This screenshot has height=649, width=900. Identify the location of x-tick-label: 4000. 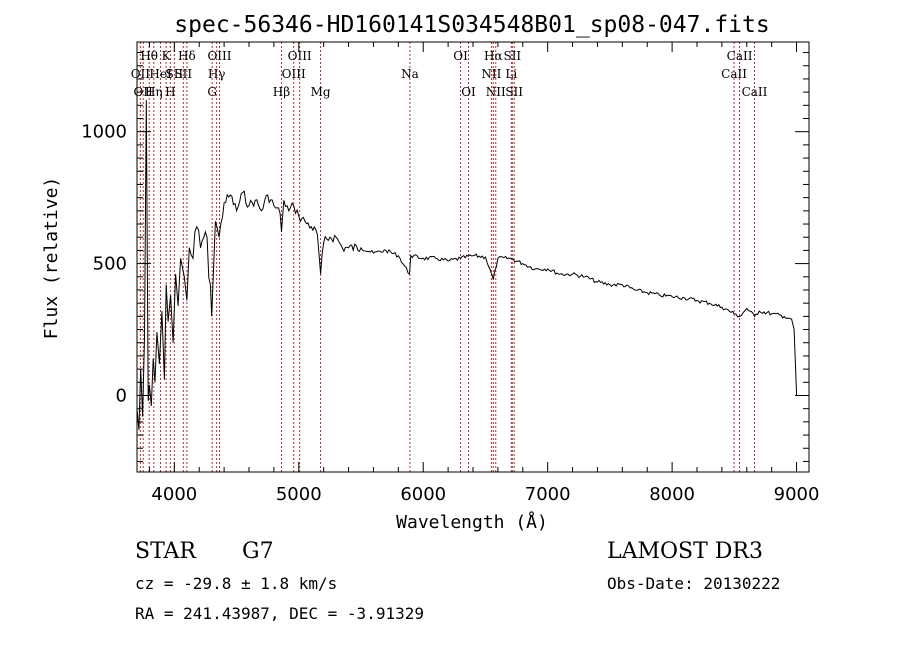
(174, 494).